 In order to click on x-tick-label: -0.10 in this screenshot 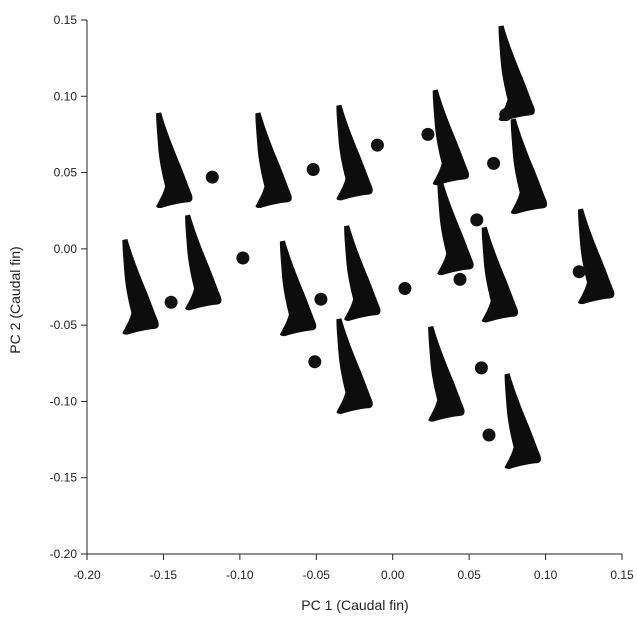, I will do `click(240, 575)`.